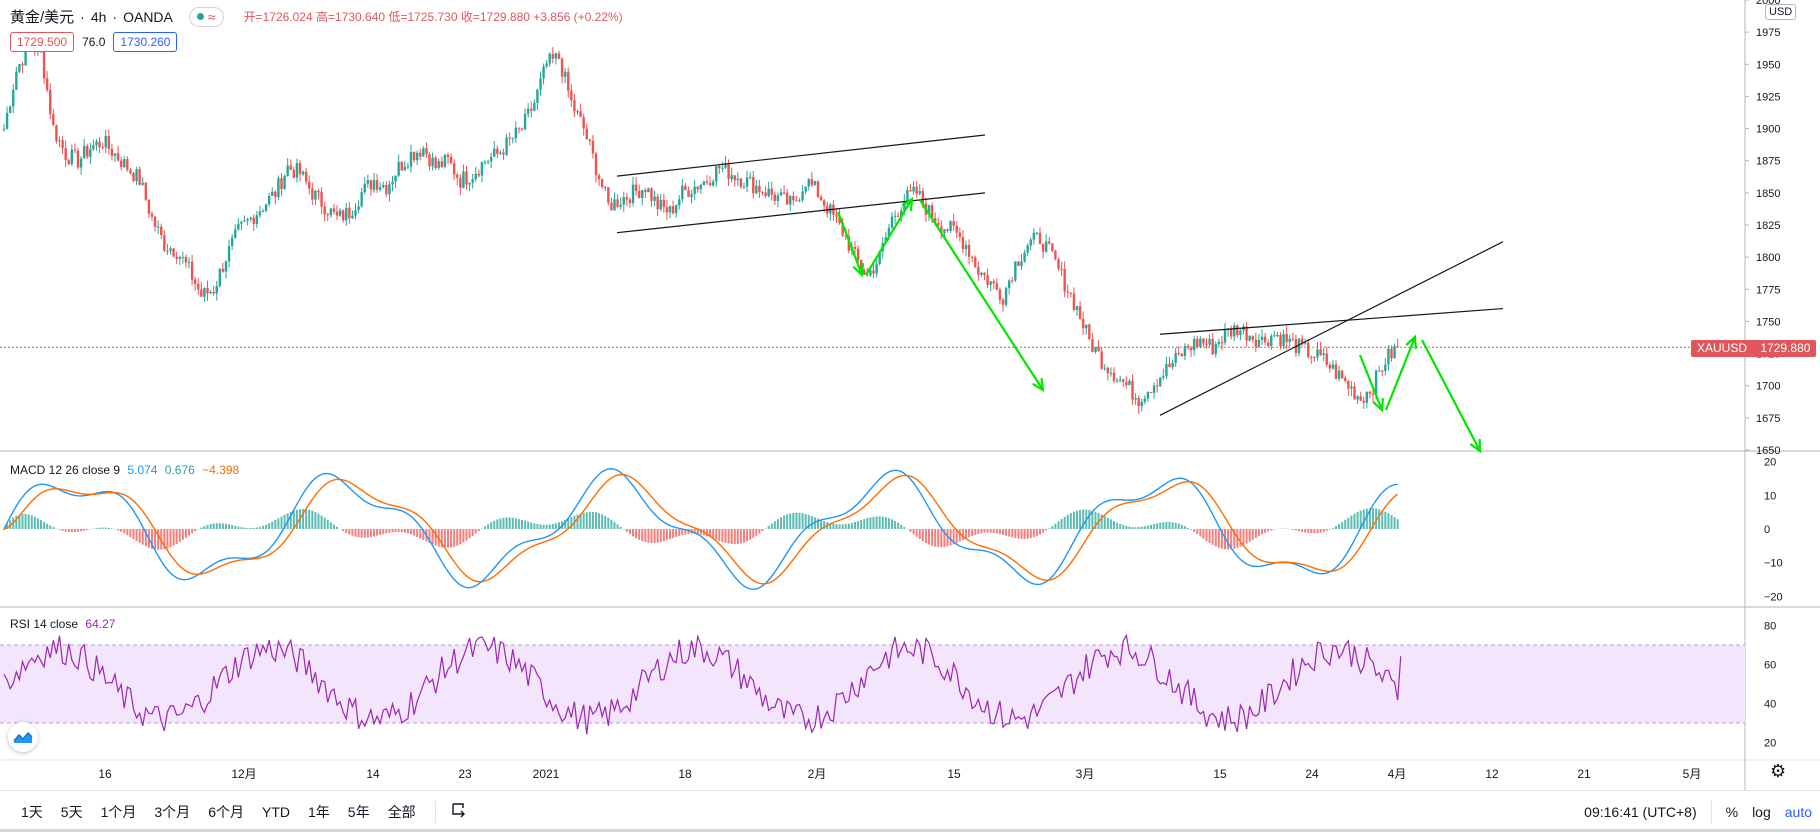 Image resolution: width=1820 pixels, height=833 pixels. What do you see at coordinates (62, 624) in the screenshot?
I see `rsi-legend: RSI 14 close 64.27` at bounding box center [62, 624].